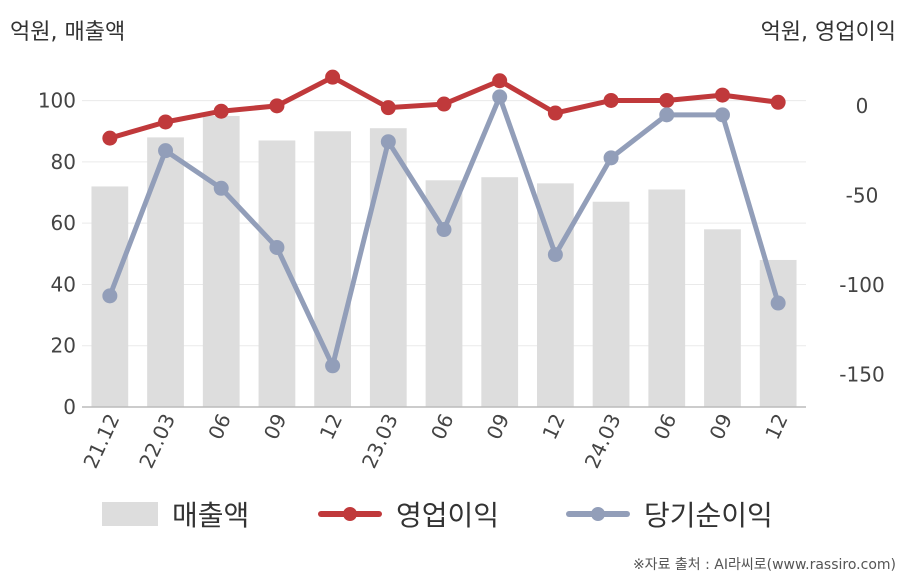  I want to click on legend-label-net-income: 당기순이익, so click(708, 515).